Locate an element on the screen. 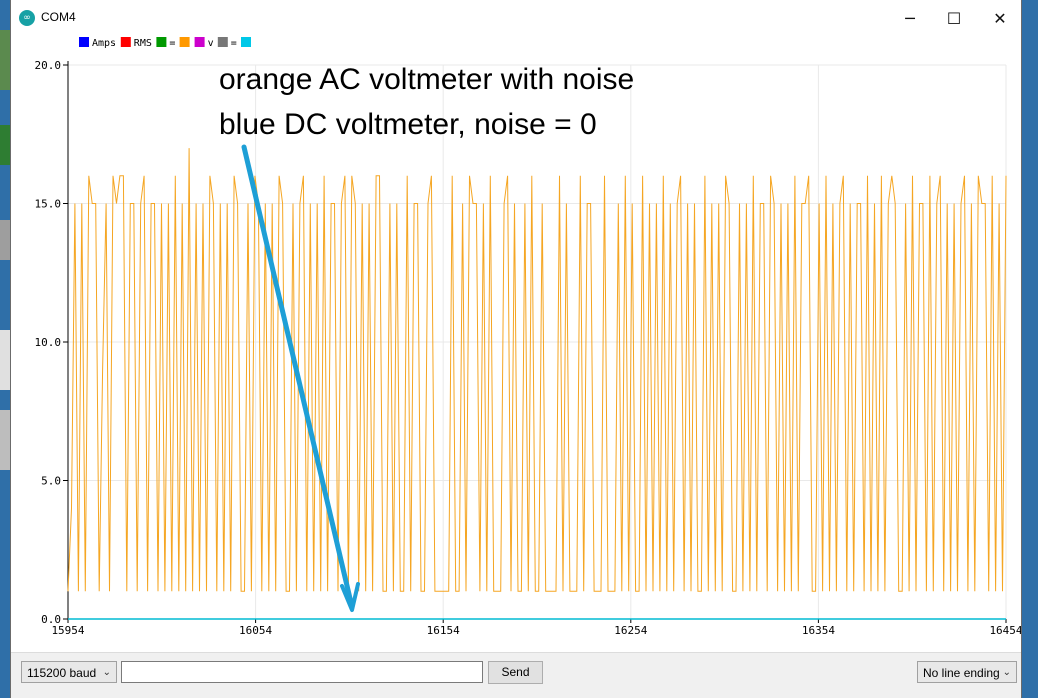 This screenshot has height=698, width=1038. baud-rate-select: 115200 baud ⌄ is located at coordinates (69, 672).